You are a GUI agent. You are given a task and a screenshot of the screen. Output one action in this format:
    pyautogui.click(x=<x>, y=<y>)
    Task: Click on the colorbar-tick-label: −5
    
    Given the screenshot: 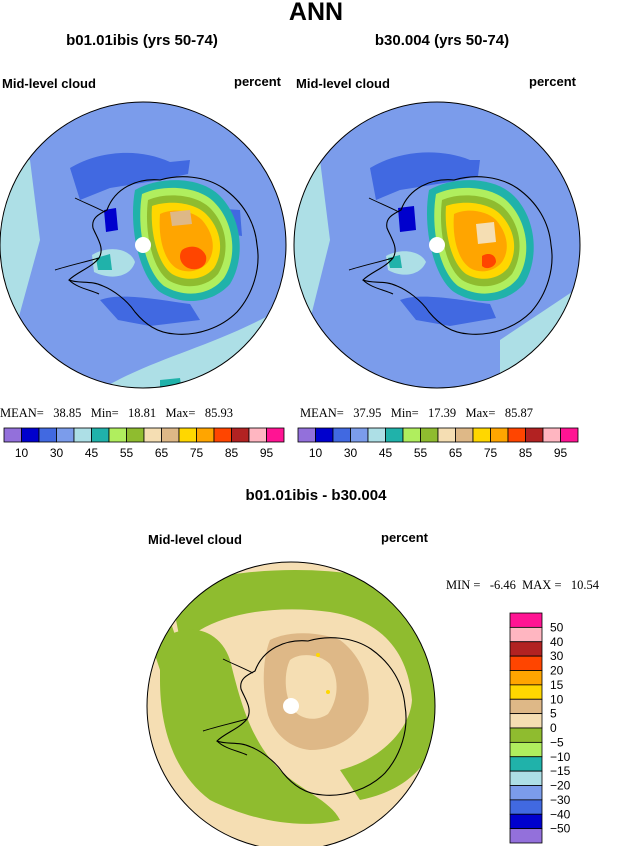 What is the action you would take?
    pyautogui.click(x=557, y=742)
    